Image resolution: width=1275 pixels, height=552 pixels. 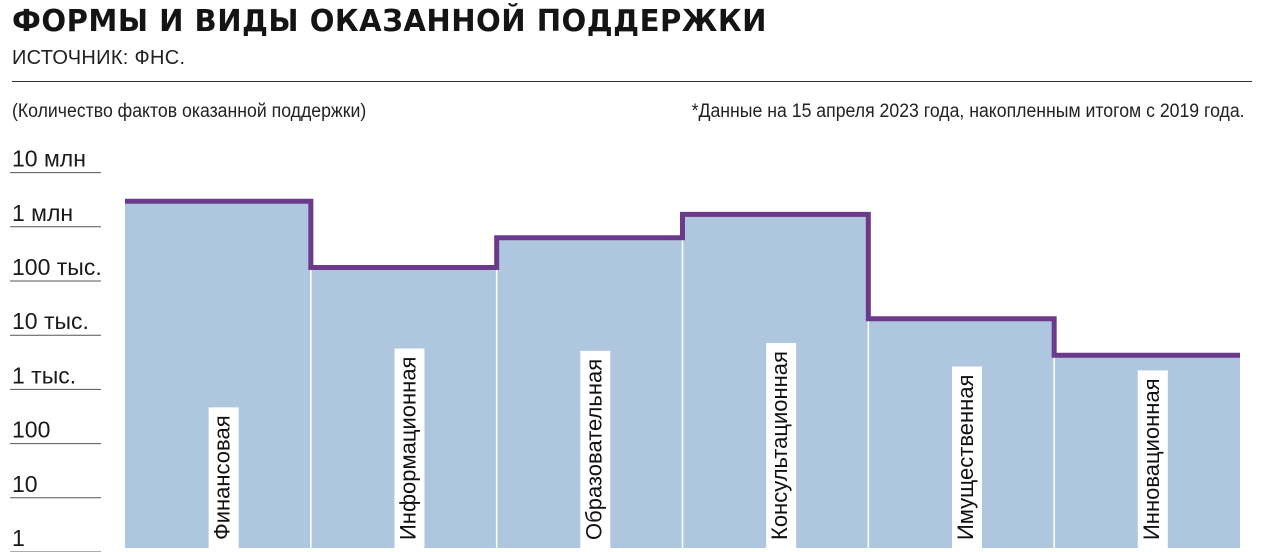 I want to click on category-label-text: Инновационная, so click(x=1151, y=459).